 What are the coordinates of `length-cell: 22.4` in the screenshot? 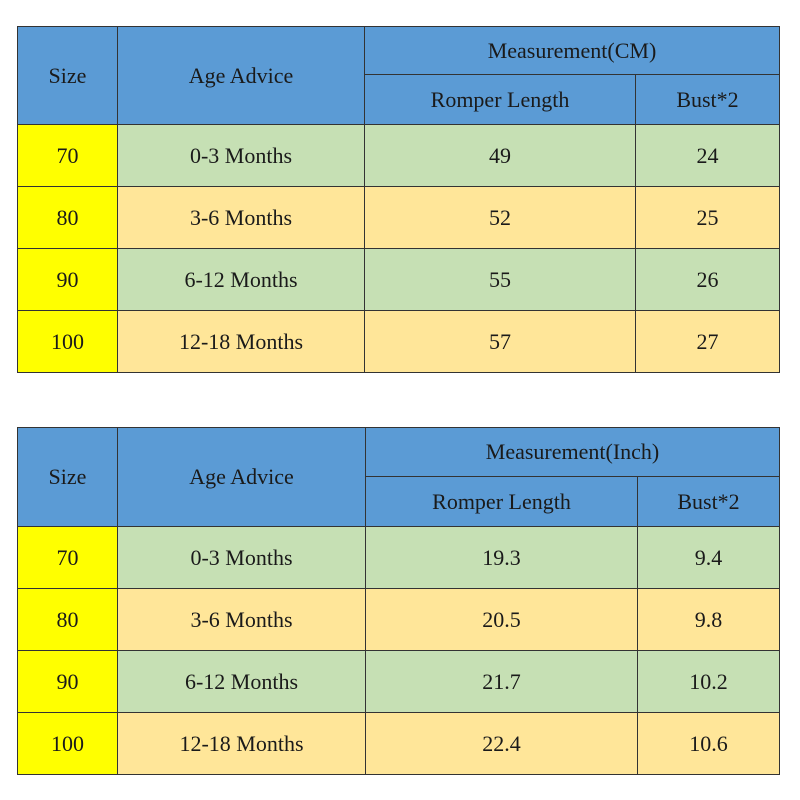 It's located at (501, 743).